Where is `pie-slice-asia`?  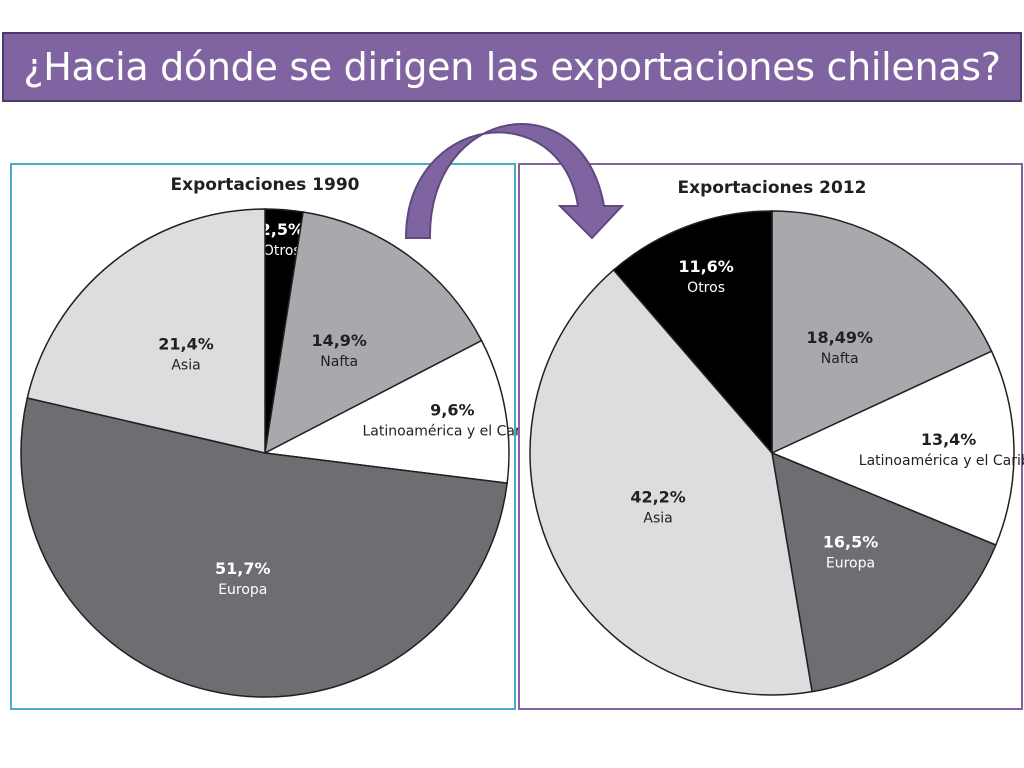
pie-slice-asia is located at coordinates (146, 331).